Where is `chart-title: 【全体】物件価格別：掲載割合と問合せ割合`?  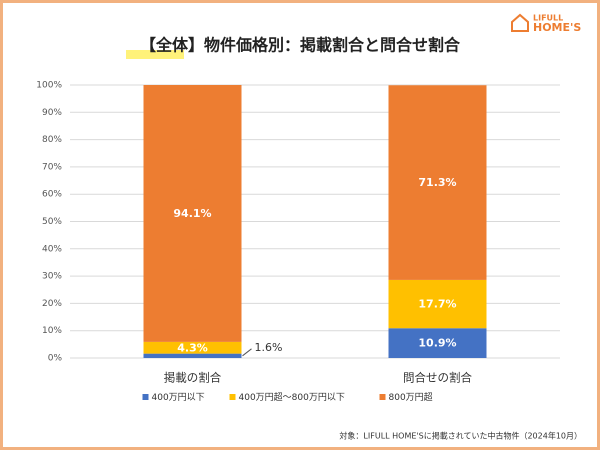
chart-title: 【全体】物件価格別：掲載割合と問合せ割合 is located at coordinates (300, 45).